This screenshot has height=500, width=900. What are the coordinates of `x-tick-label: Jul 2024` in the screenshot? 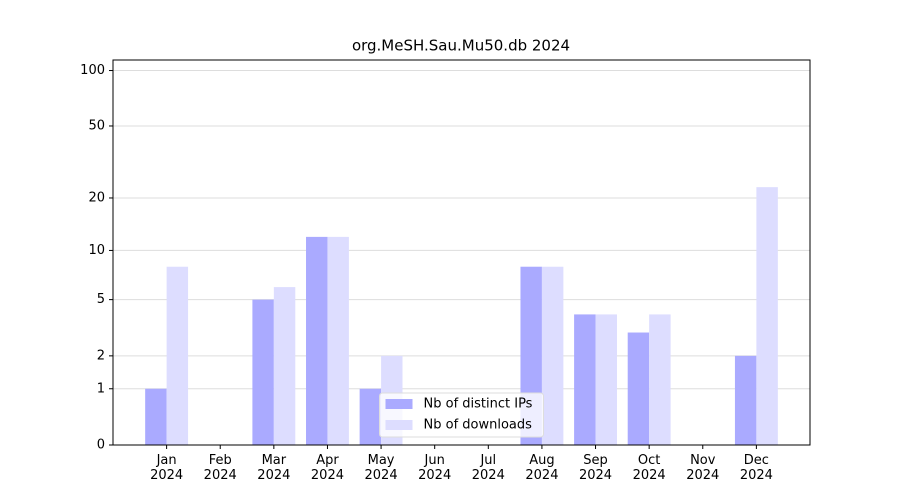 It's located at (488, 468).